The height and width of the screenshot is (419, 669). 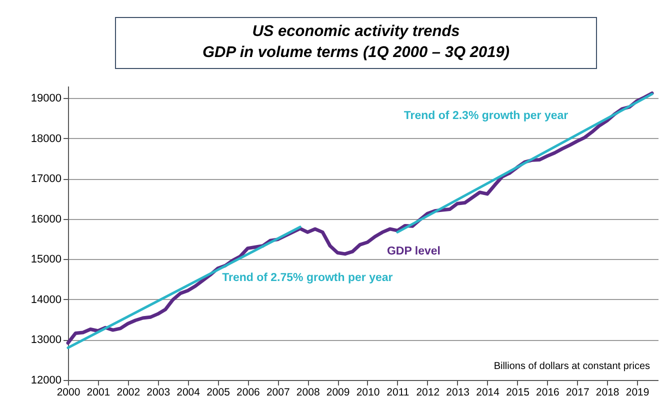 I want to click on x-tick-label: 2006, so click(x=248, y=392).